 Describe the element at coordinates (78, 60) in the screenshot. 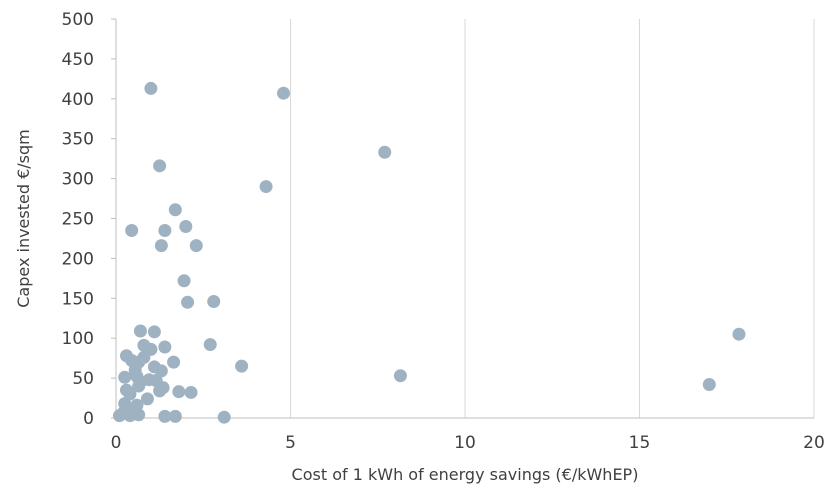

I see `y-tick-label: 450` at that location.